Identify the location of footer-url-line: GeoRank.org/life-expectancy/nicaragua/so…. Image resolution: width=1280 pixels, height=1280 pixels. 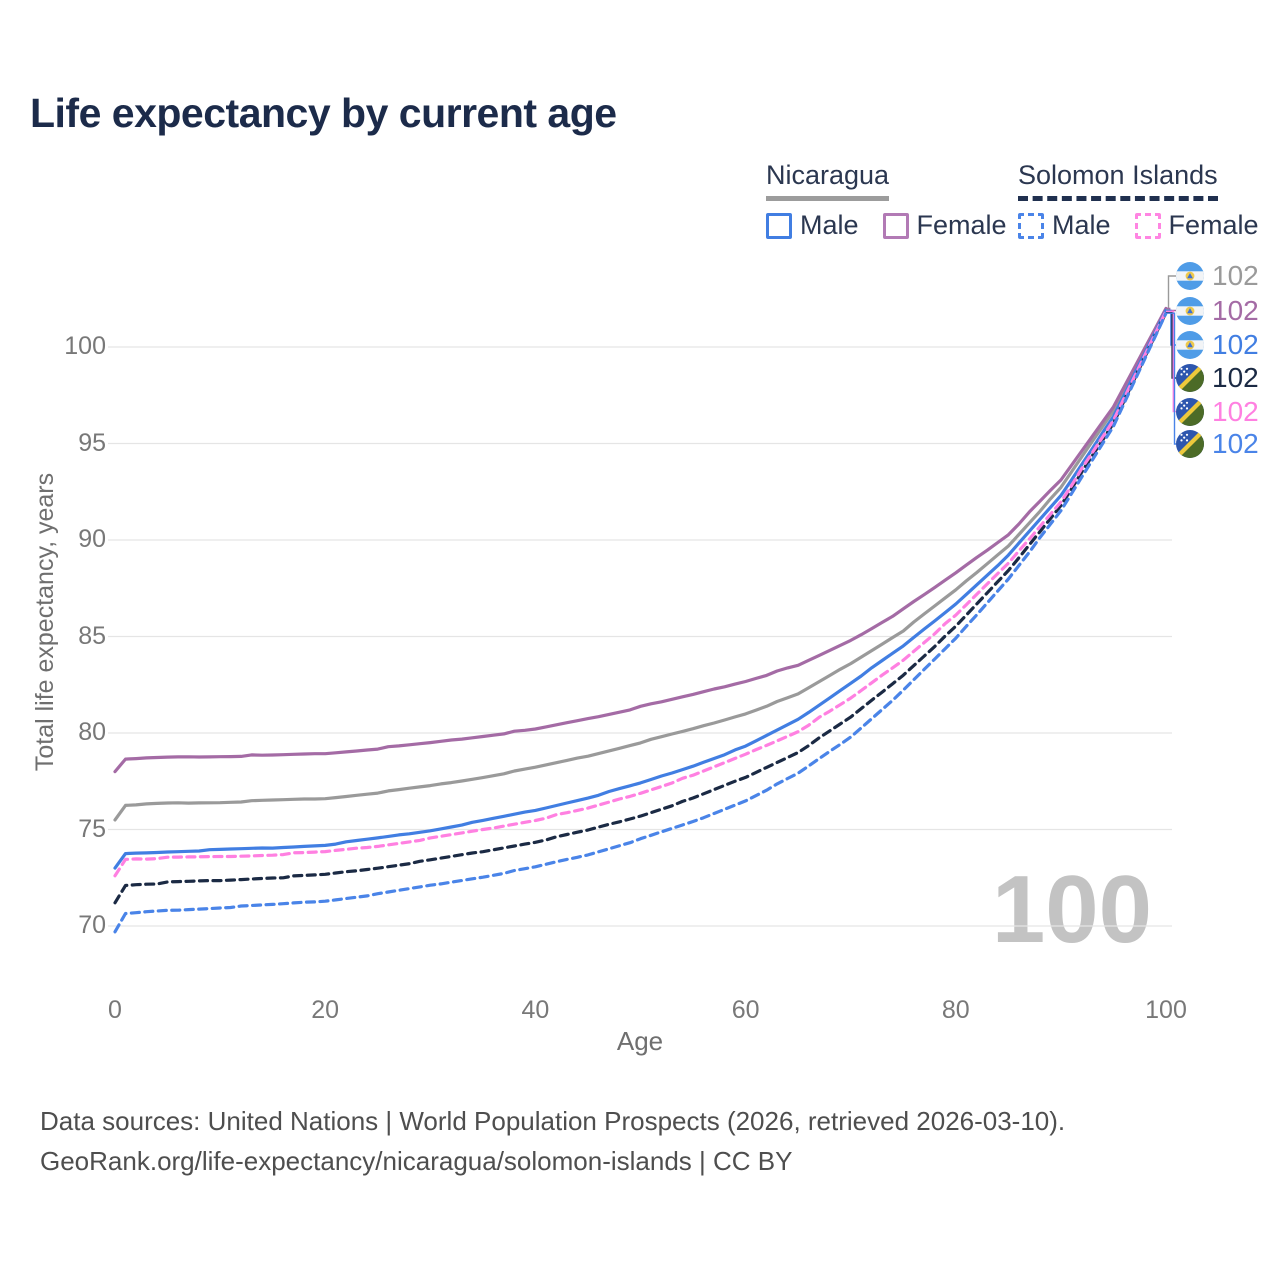
(416, 1161).